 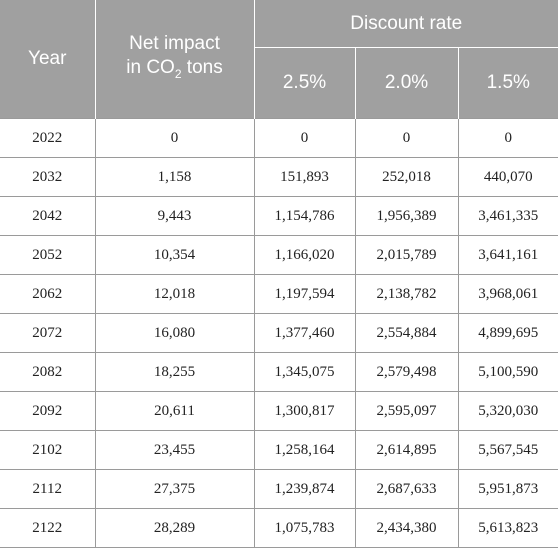 I want to click on net-impact-cell: 16,080, so click(x=174, y=333).